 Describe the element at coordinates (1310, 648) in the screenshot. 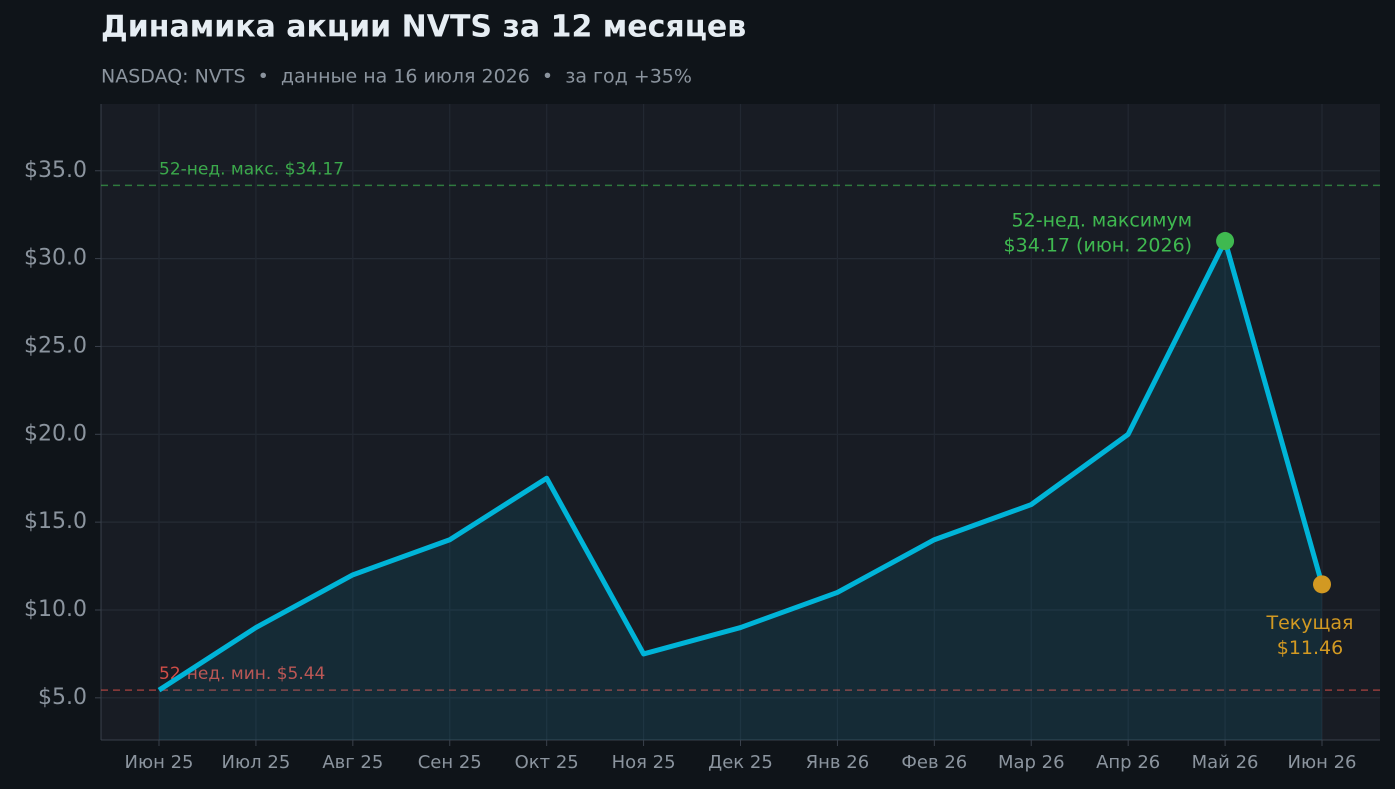

I see `highlight-label: $11.46` at that location.